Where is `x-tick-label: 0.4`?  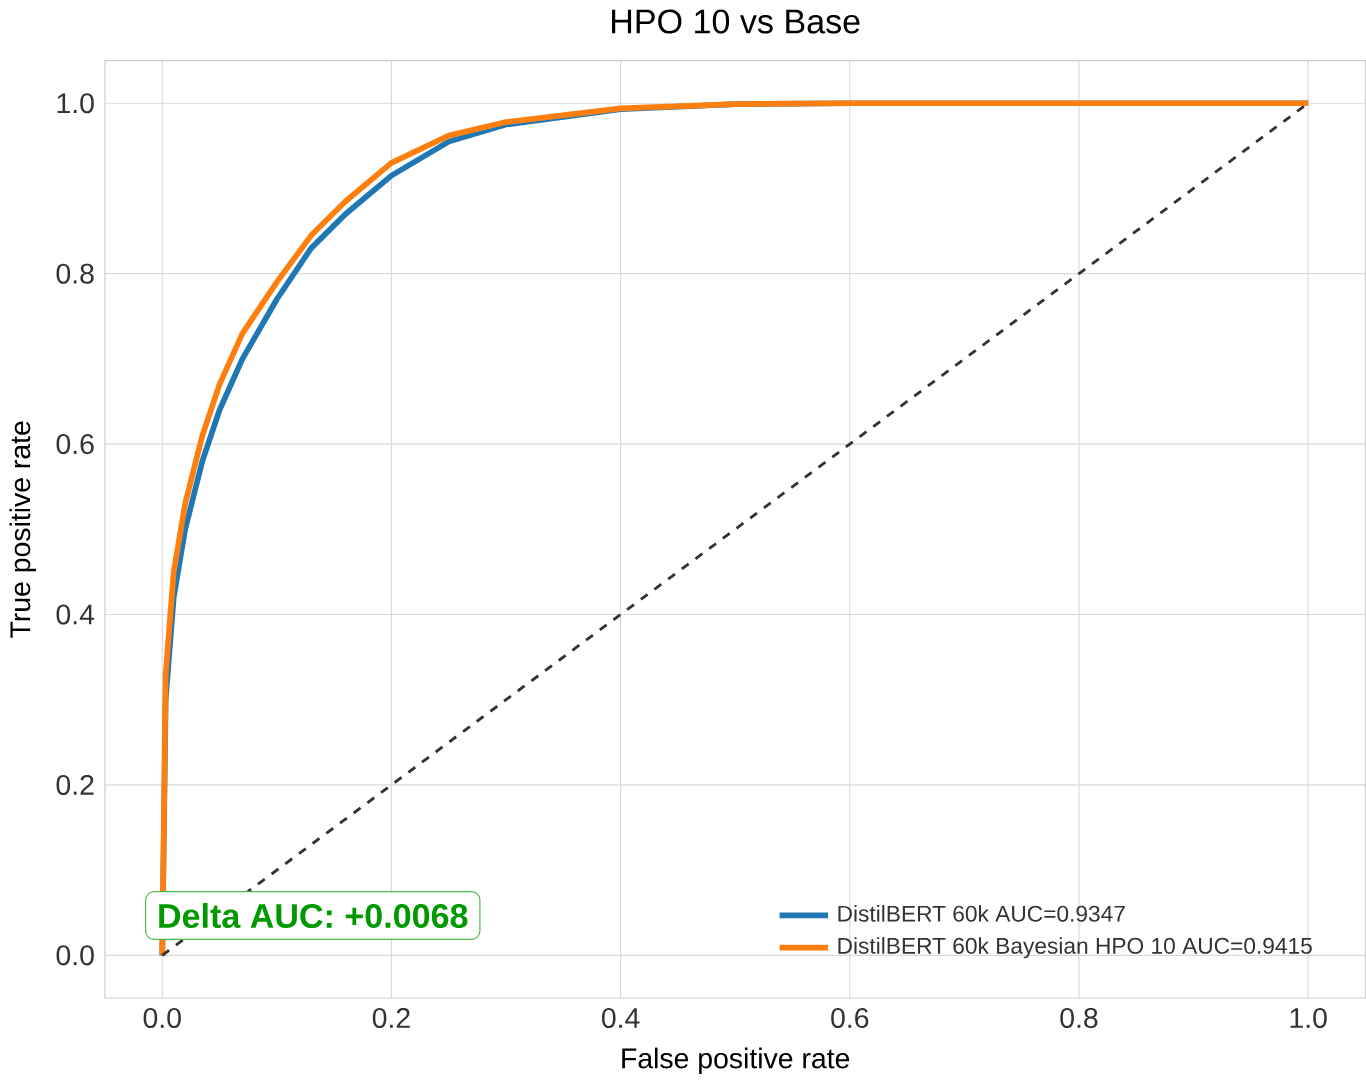 x-tick-label: 0.4 is located at coordinates (620, 1018).